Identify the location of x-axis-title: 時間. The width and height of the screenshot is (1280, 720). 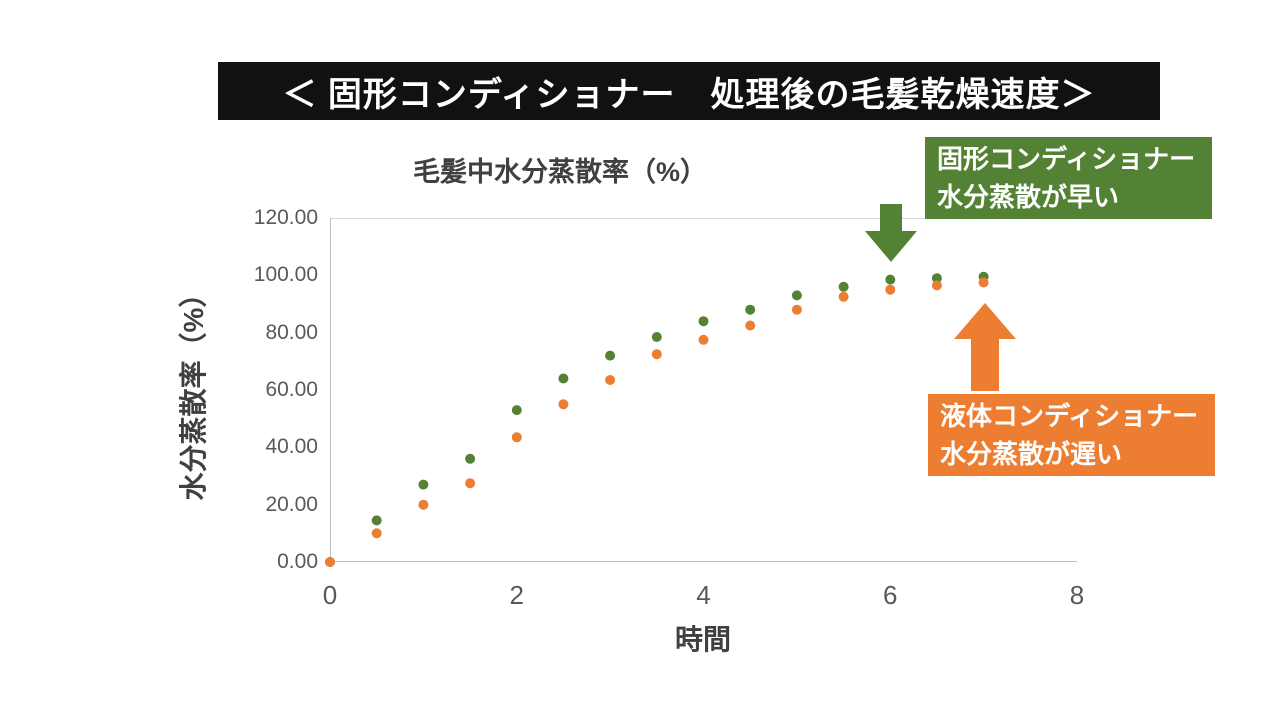
(702, 639).